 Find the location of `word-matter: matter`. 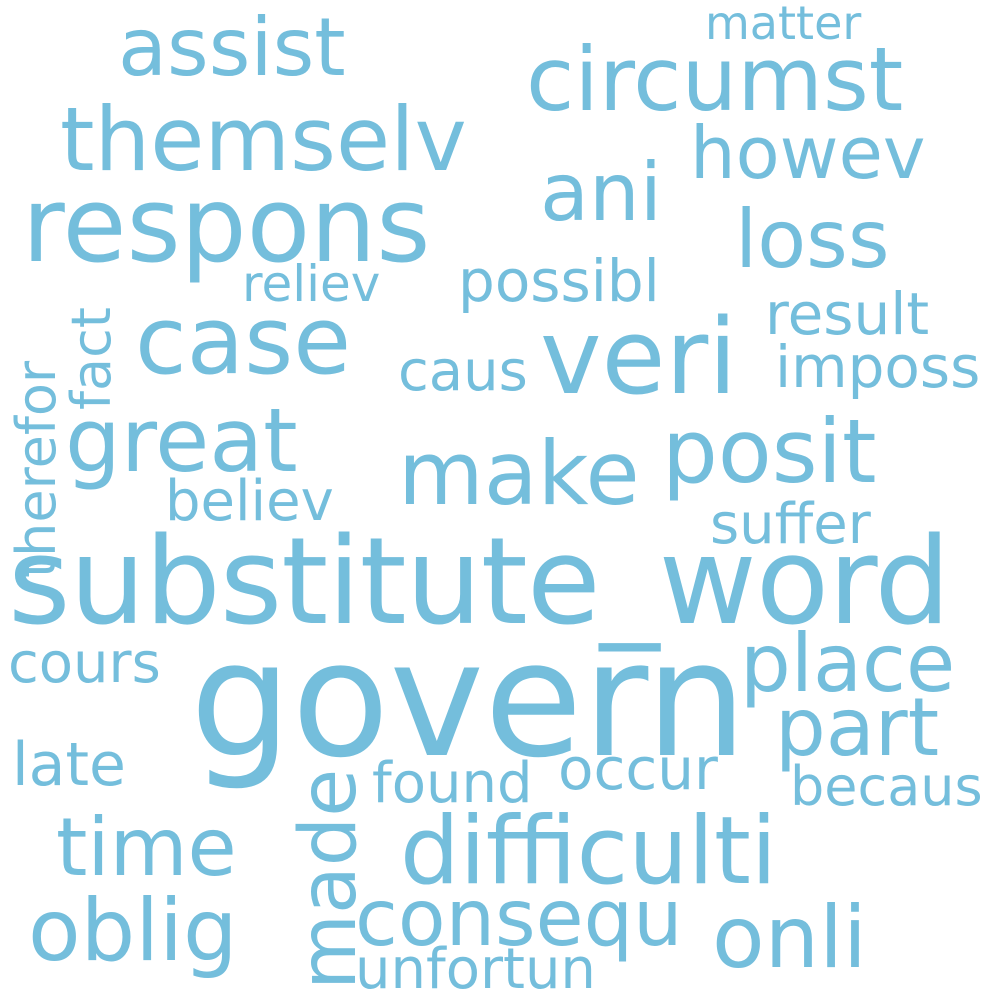

word-matter: matter is located at coordinates (783, 25).